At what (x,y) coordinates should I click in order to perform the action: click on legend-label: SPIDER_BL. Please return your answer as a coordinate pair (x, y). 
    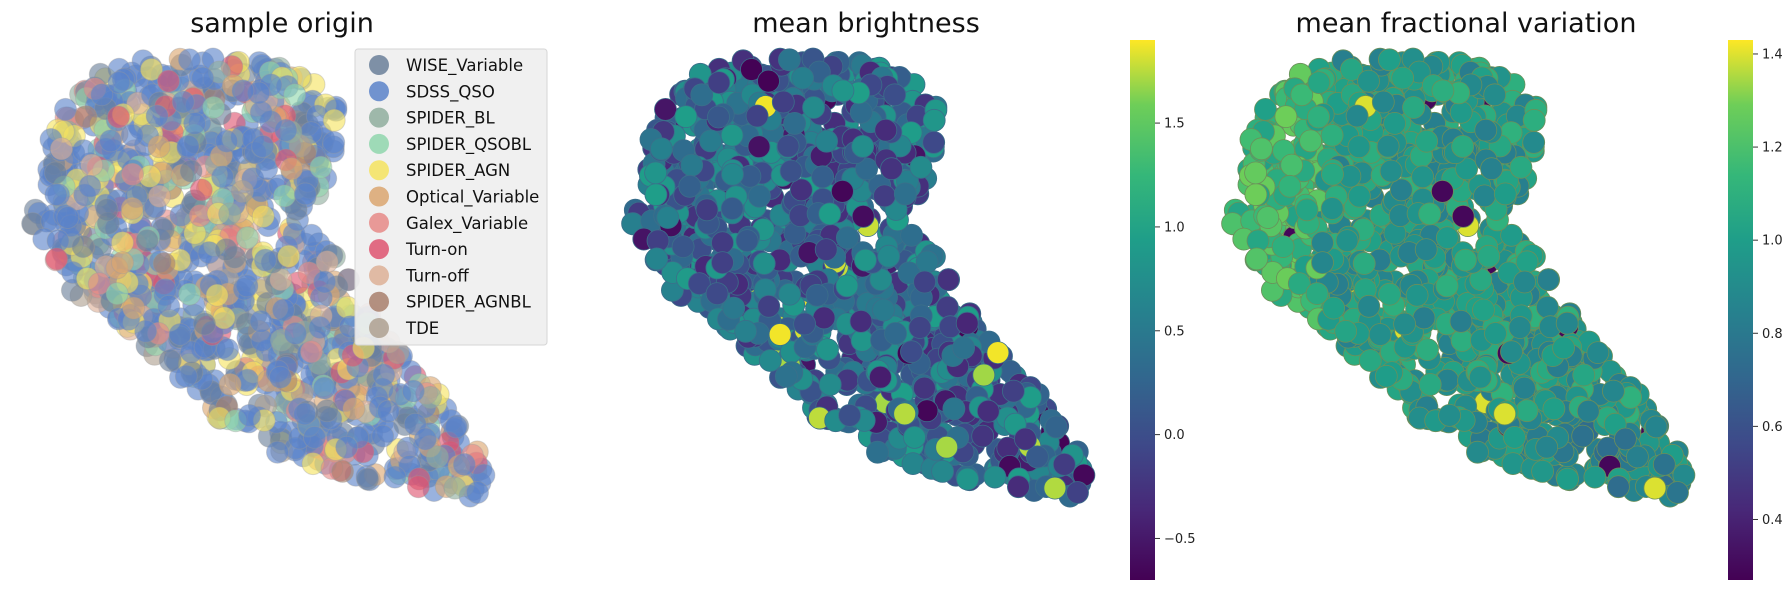
    Looking at the image, I should click on (450, 119).